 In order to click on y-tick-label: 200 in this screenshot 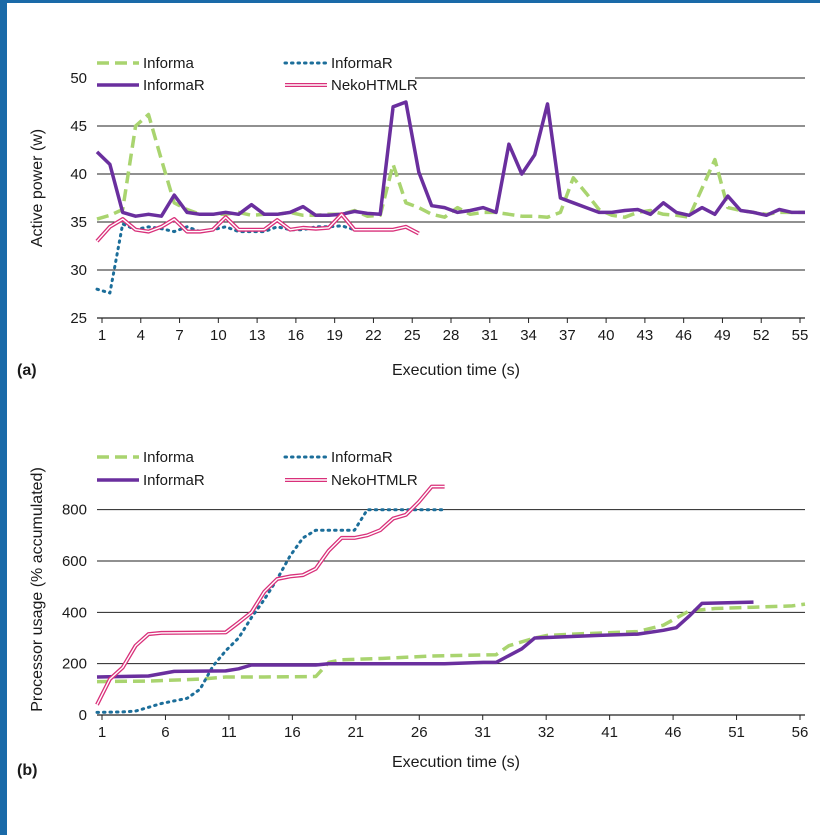, I will do `click(74, 664)`.